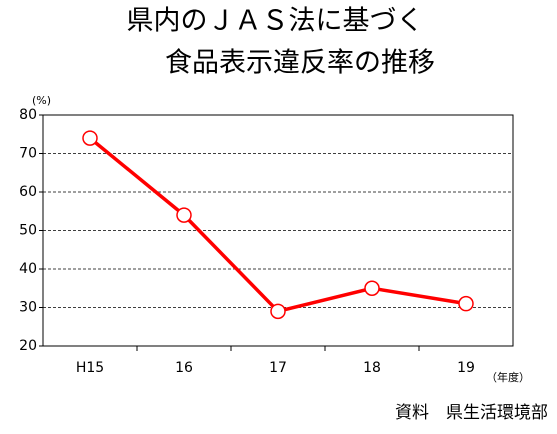 The height and width of the screenshot is (434, 557). I want to click on chart-title: 食品表示違反率の推移, so click(300, 63).